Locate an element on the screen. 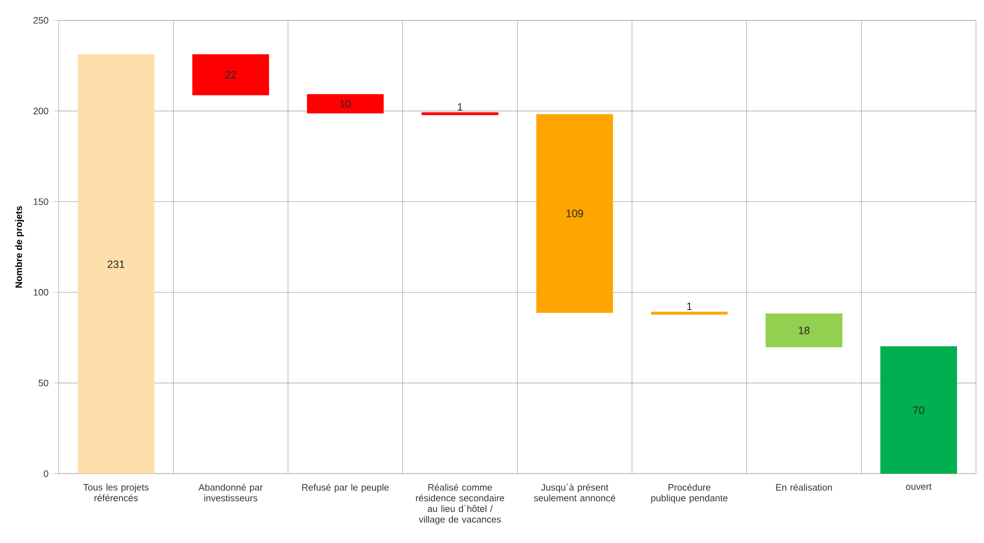 This screenshot has width=984, height=543. data-label: 22 is located at coordinates (230, 74).